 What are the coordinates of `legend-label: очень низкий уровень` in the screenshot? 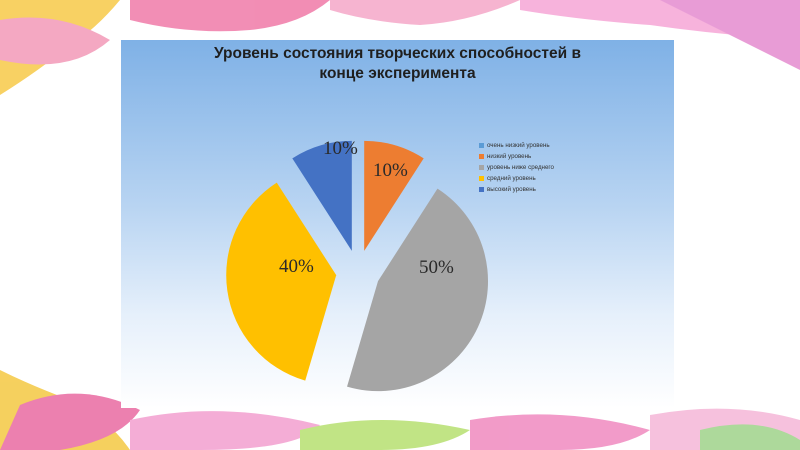 It's located at (518, 145).